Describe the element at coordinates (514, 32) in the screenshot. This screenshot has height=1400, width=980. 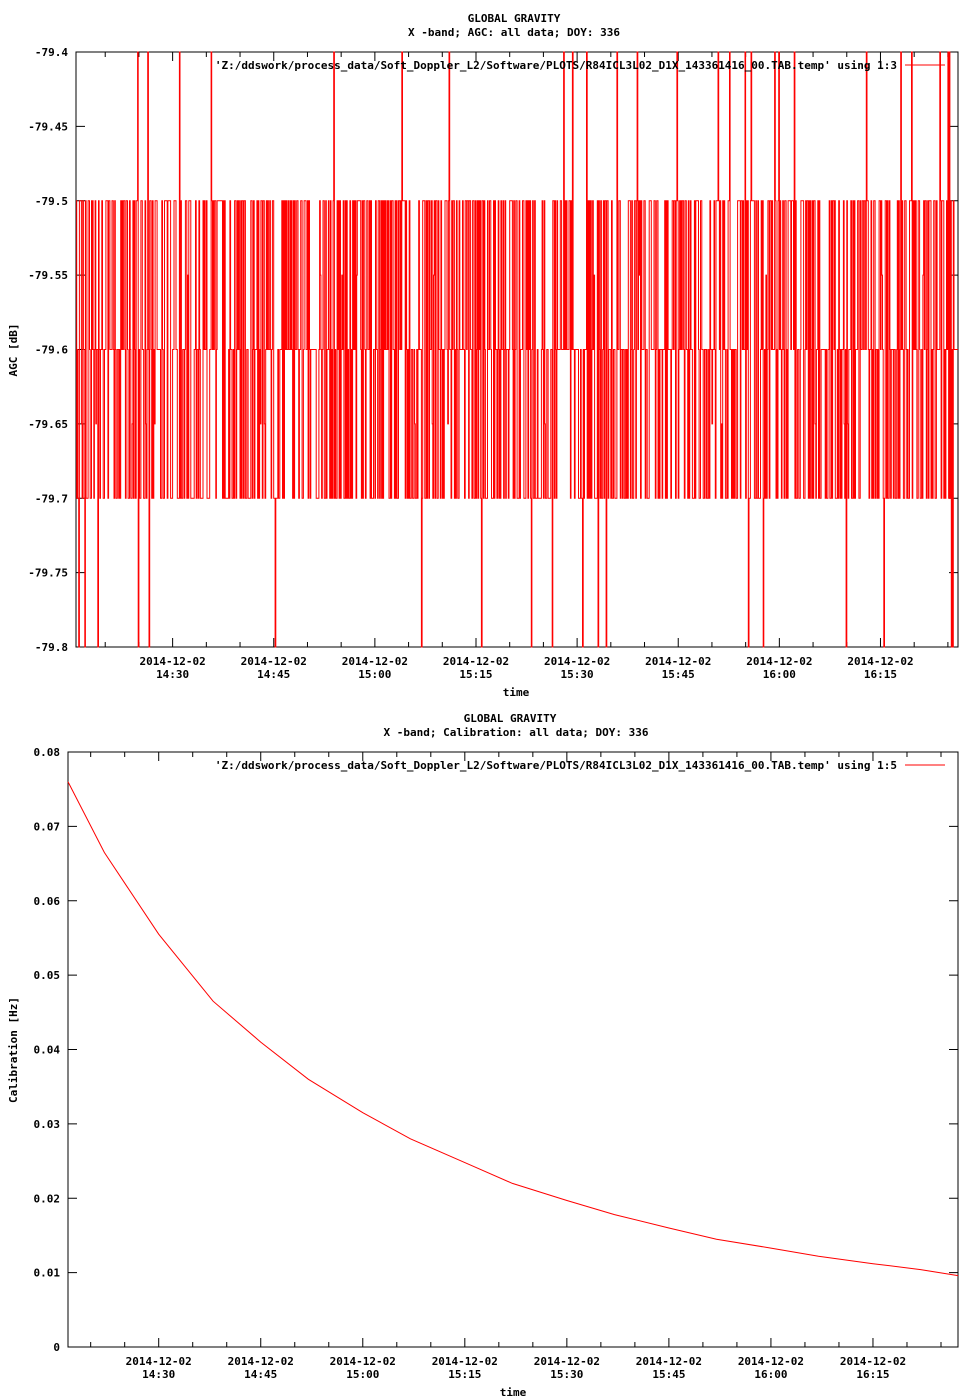
I see `chart-subtitle: X -band; AGC: all data; DOY: 336` at that location.